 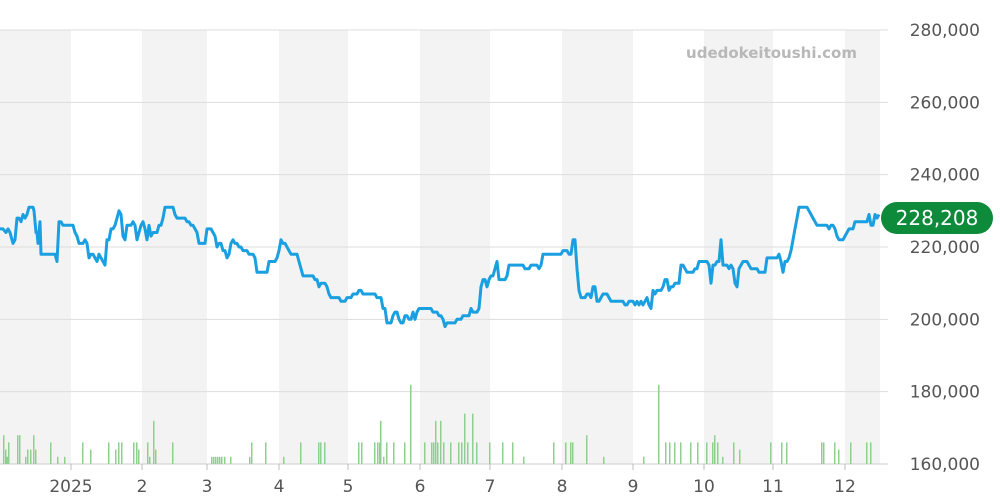 I want to click on x-tick-label: 2025, so click(x=70, y=487).